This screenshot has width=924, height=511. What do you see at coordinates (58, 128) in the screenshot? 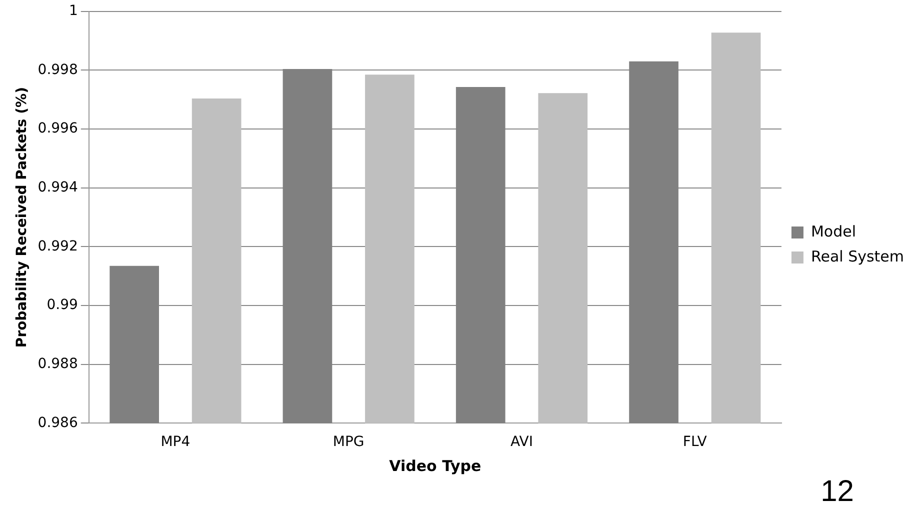
I see `y-tick-label: 0.996` at bounding box center [58, 128].